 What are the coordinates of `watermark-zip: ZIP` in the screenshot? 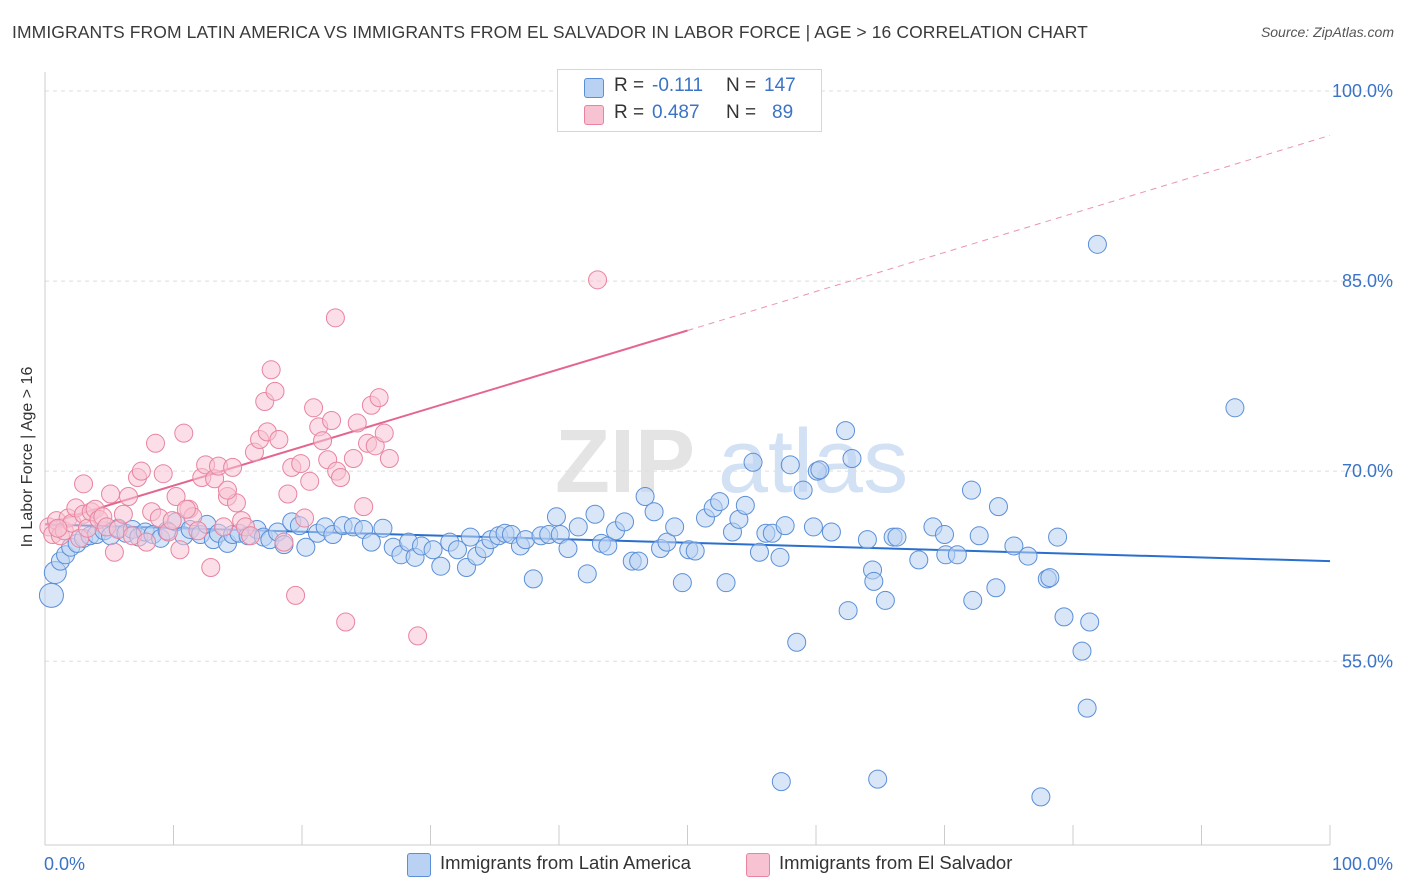 It's located at (625, 462).